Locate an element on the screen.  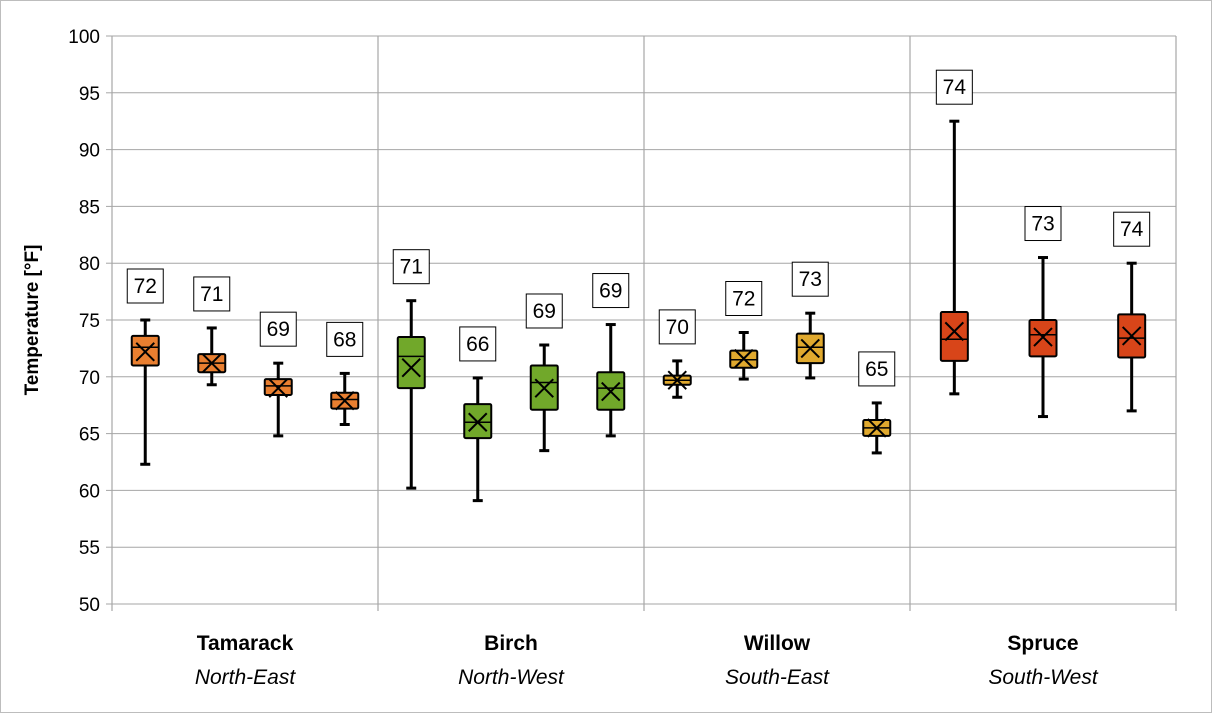
box-plot-spruce-1: 74 is located at coordinates (954, 232).